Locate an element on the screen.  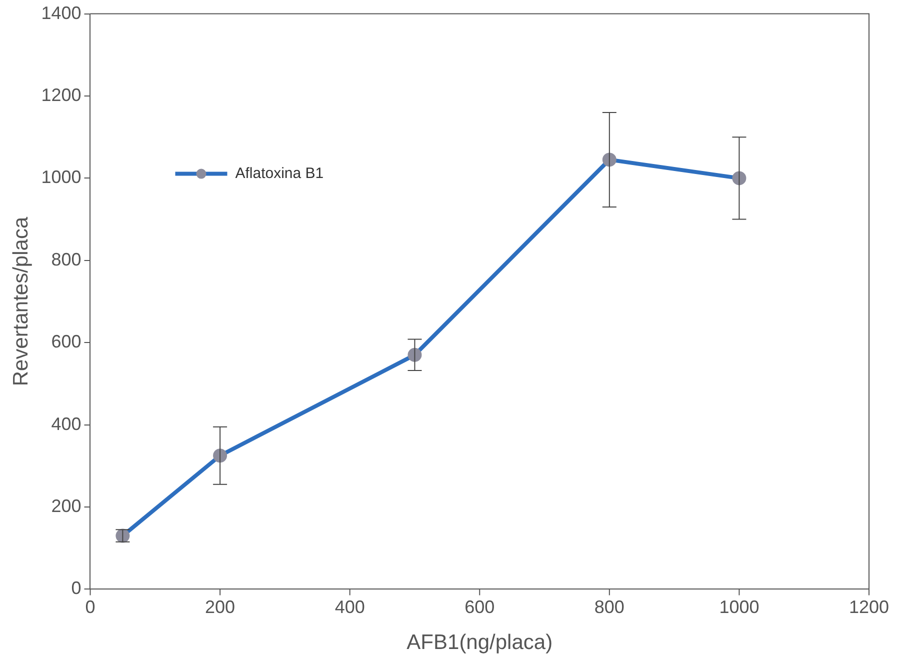
x-tick-label: 0 is located at coordinates (90, 606).